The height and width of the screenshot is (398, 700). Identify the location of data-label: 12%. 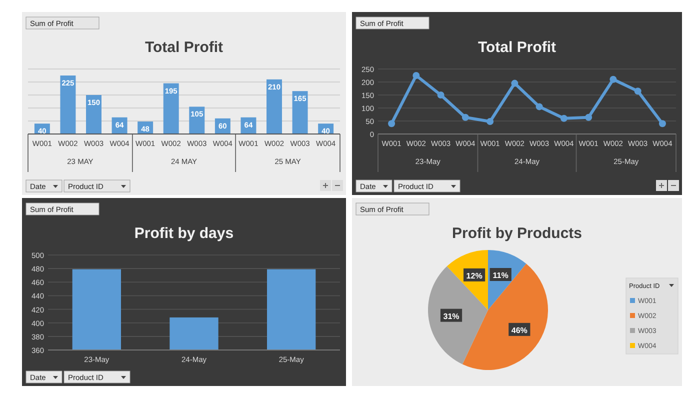
(474, 275).